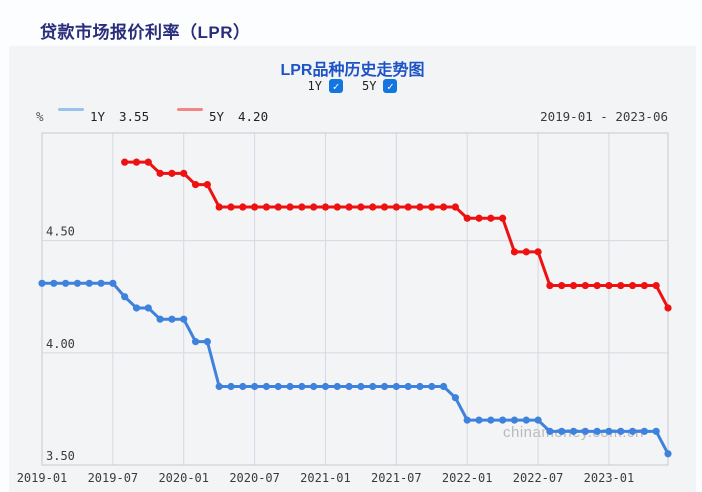 The height and width of the screenshot is (492, 702). I want to click on checkbox-5y: ✓, so click(390, 86).